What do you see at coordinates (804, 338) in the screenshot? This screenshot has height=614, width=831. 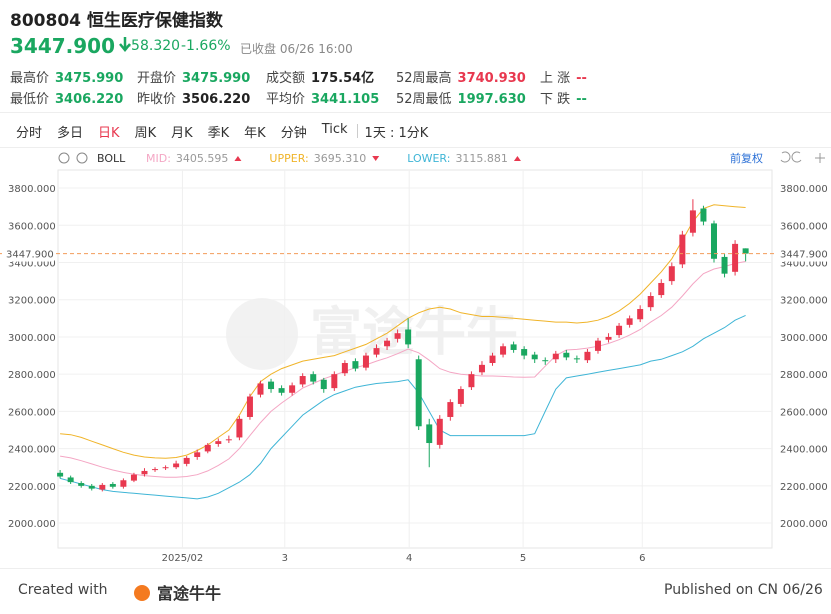 I see `y-tick-label-right: 3000.000` at bounding box center [804, 338].